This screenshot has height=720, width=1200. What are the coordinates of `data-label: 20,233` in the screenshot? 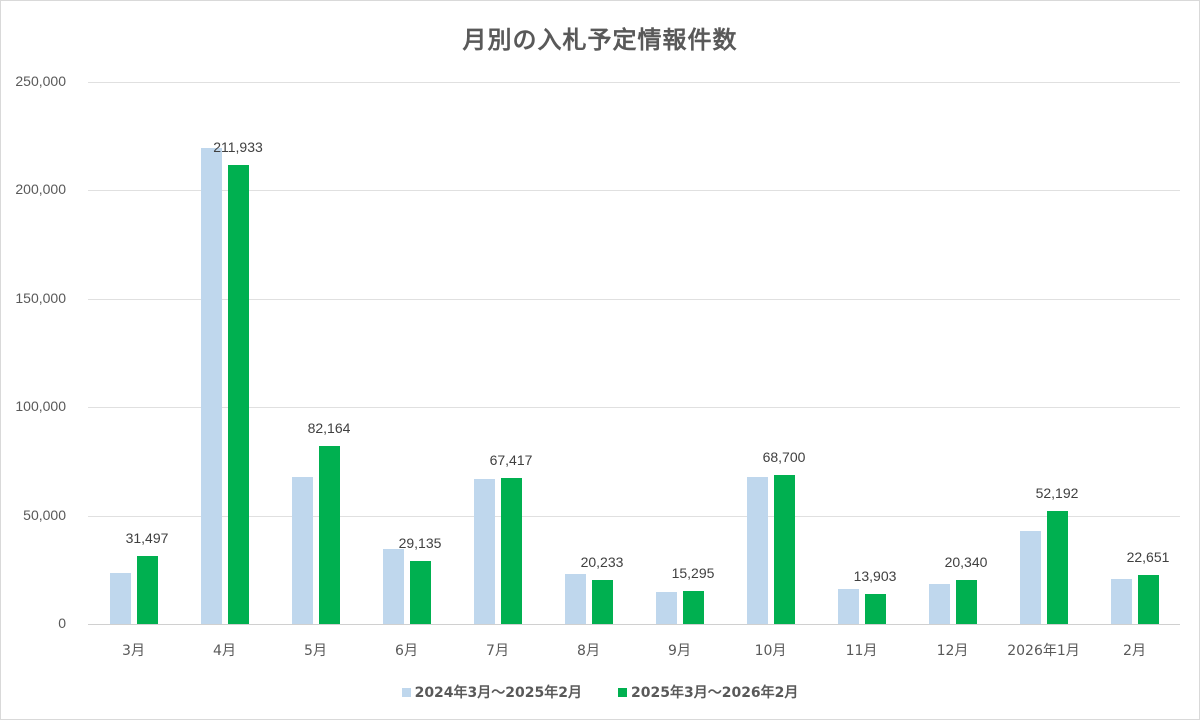 It's located at (602, 562).